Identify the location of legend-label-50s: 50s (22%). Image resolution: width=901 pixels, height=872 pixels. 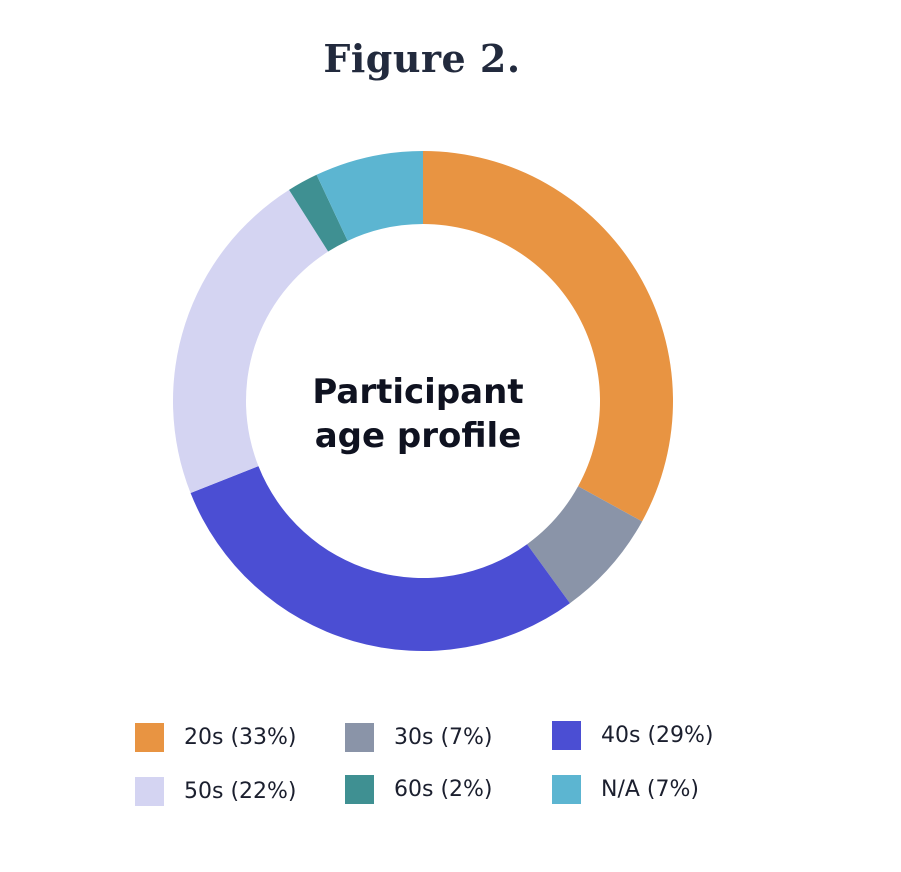
(240, 791).